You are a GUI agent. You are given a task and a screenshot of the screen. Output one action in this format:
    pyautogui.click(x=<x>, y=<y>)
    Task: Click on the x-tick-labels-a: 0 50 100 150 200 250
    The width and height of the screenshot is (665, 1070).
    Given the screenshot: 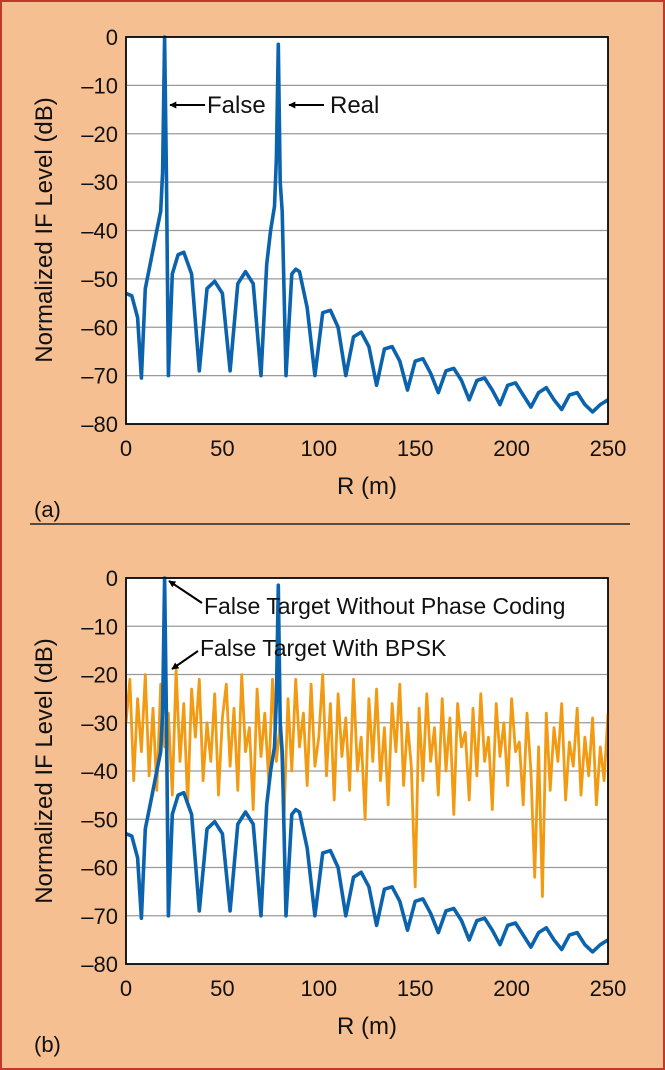 What is the action you would take?
    pyautogui.click(x=373, y=448)
    